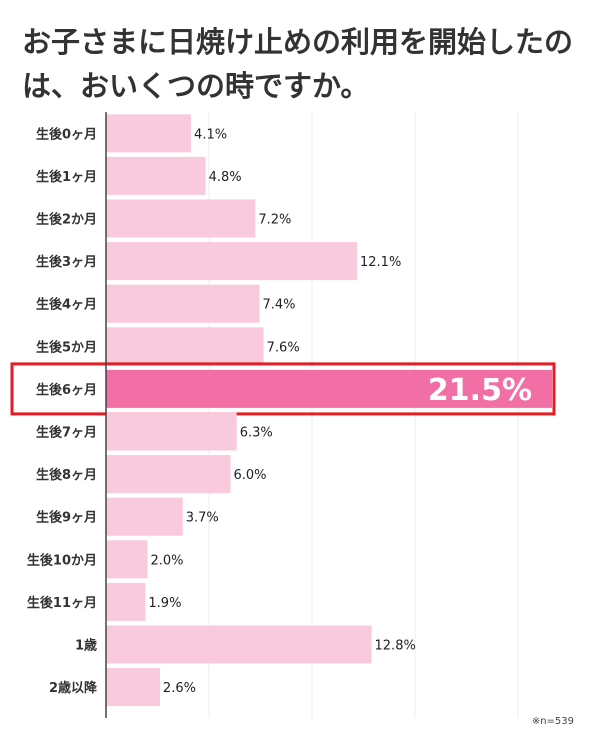 The height and width of the screenshot is (740, 592). What do you see at coordinates (73, 688) in the screenshot?
I see `category-label: 2歳以降` at bounding box center [73, 688].